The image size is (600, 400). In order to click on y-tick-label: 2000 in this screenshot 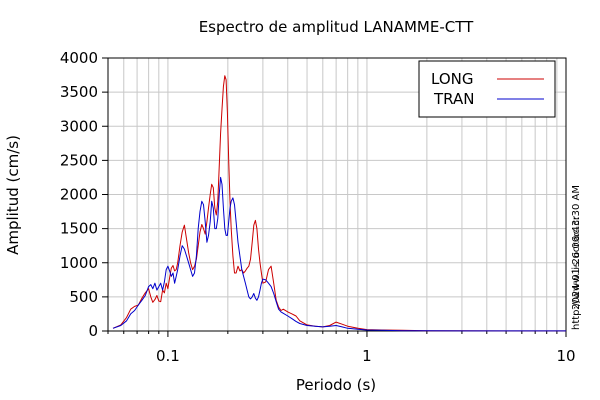, I will do `click(79, 195)`.